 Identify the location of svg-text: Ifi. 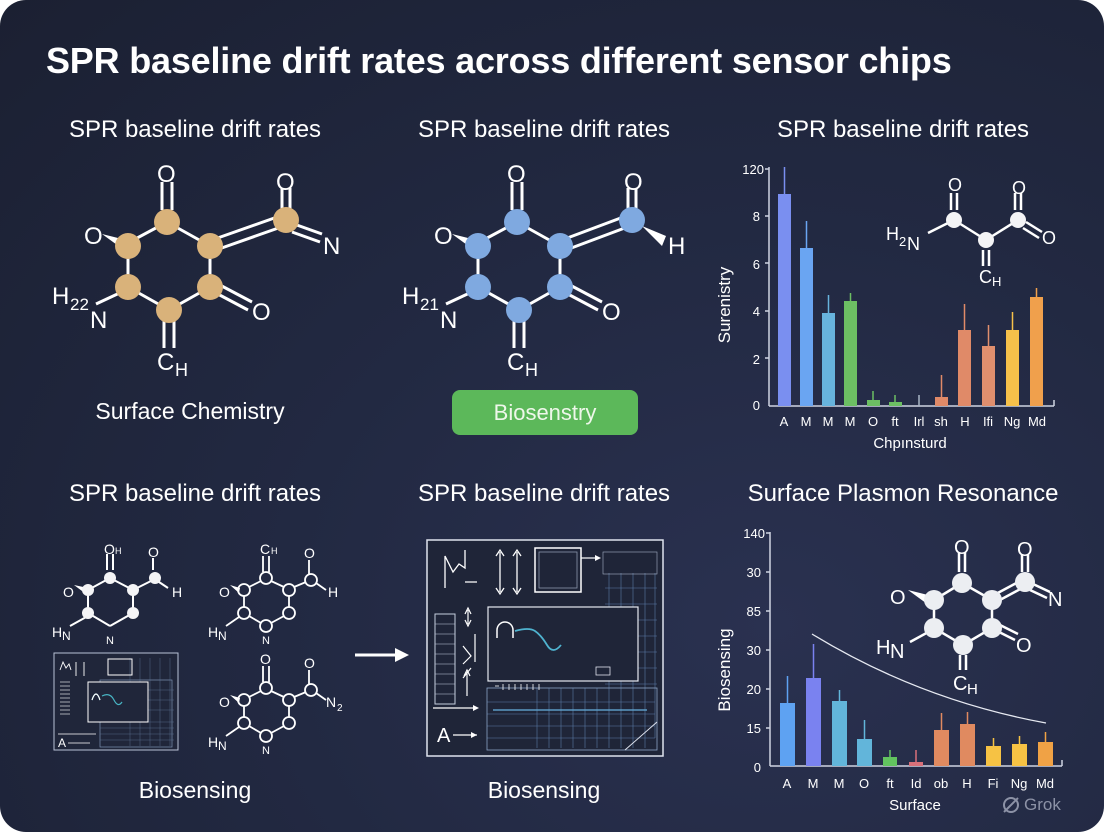
(988, 421).